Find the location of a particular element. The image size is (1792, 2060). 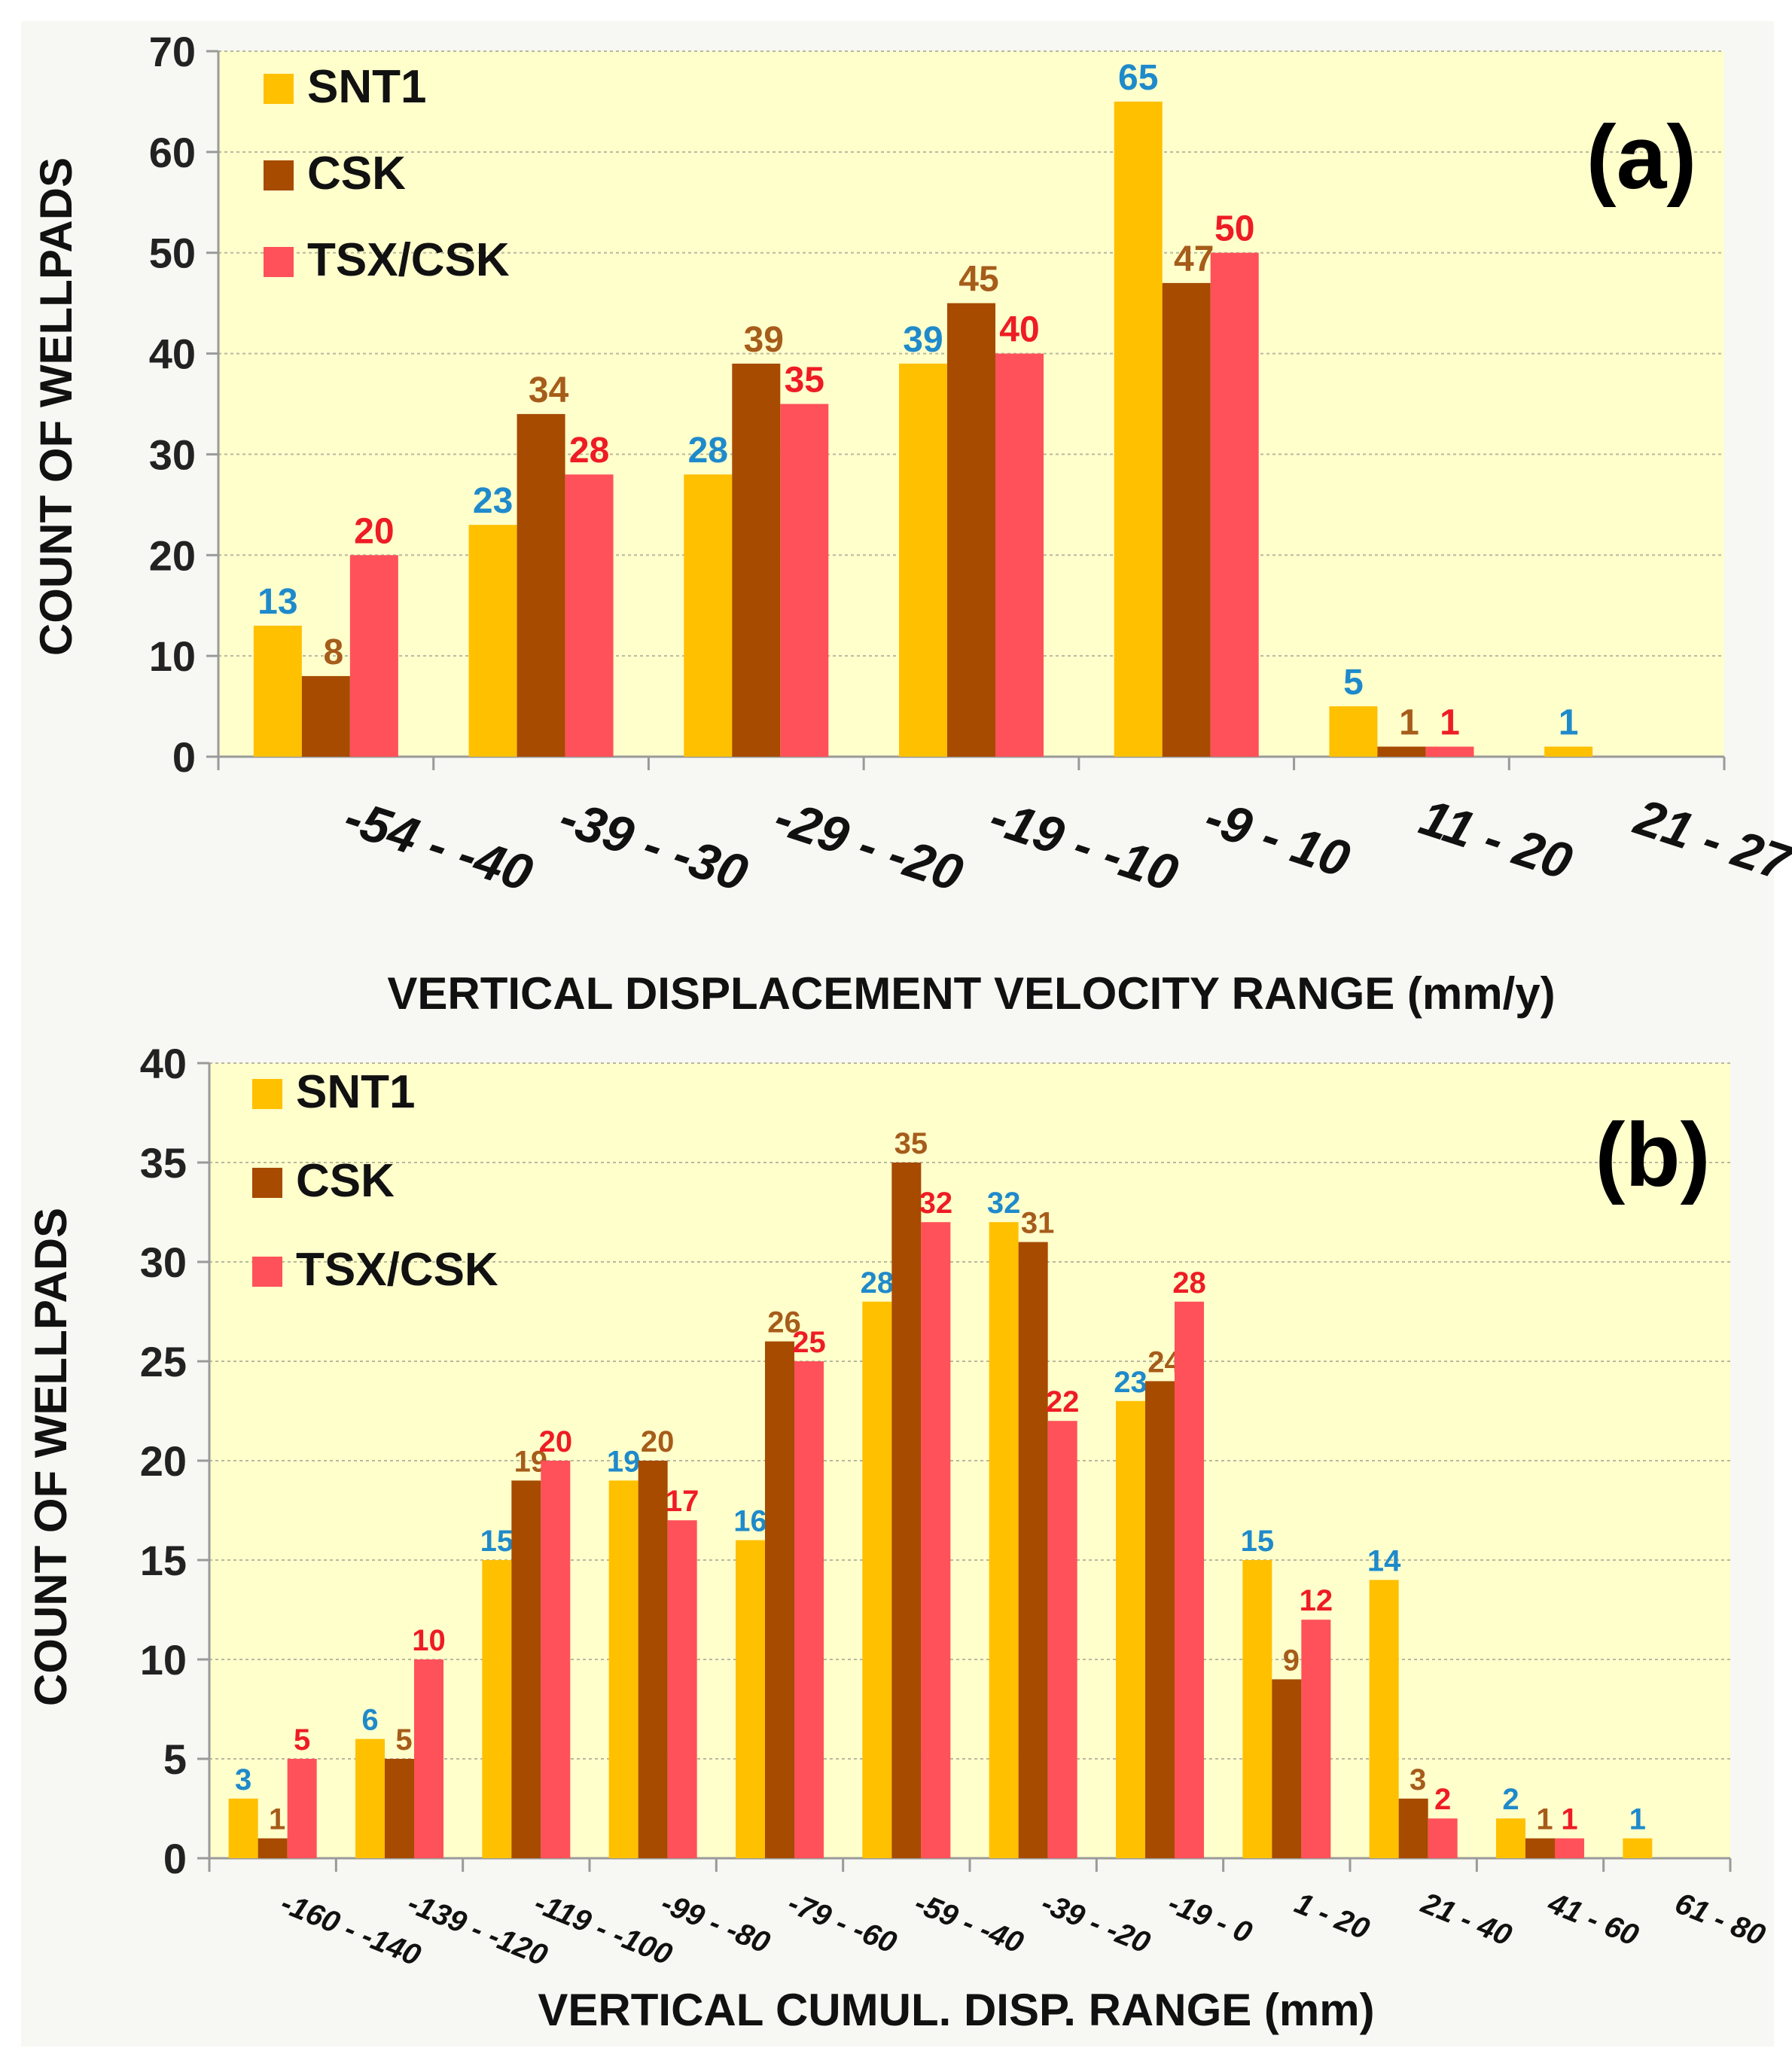

legend-label: TSX/CSK is located at coordinates (408, 260).